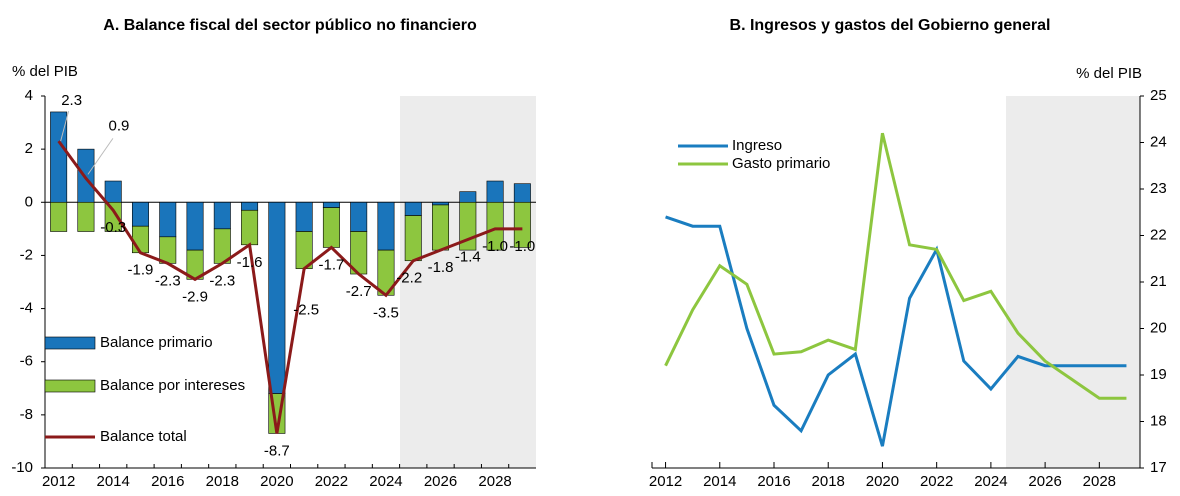 The image size is (1180, 496). I want to click on data-label: -2.2, so click(409, 278).